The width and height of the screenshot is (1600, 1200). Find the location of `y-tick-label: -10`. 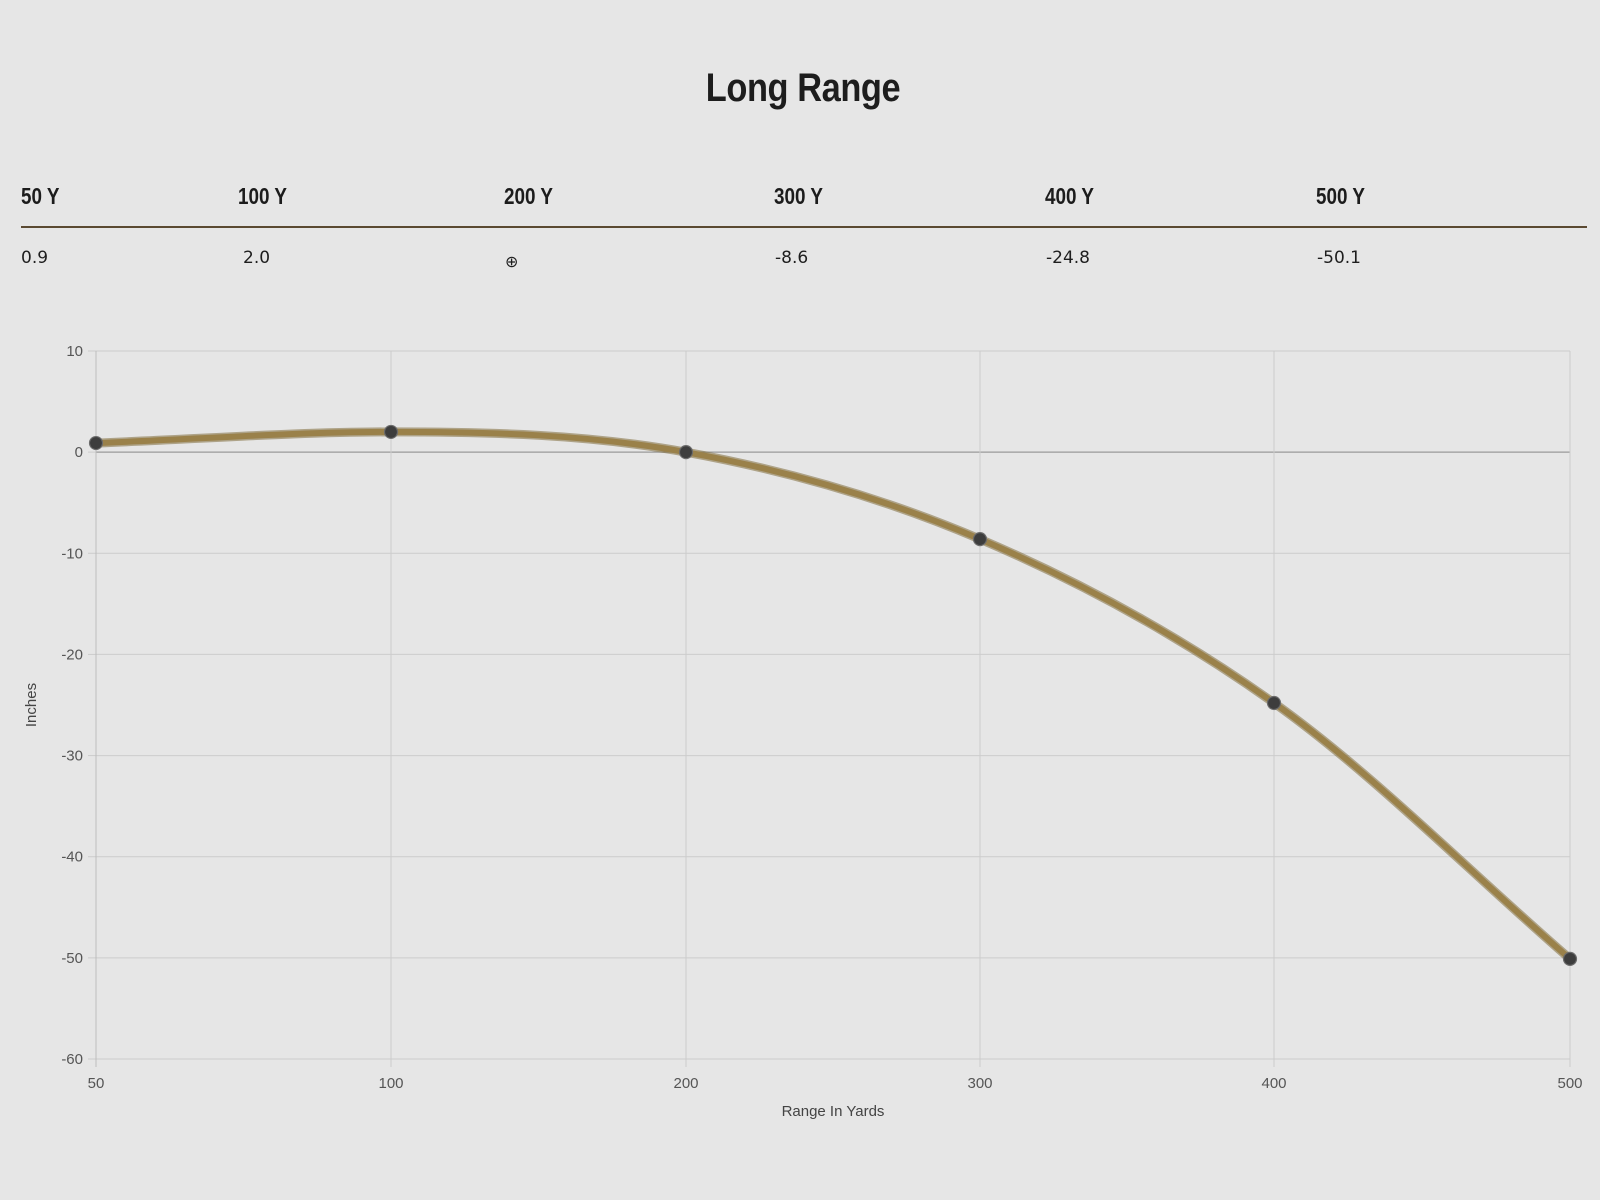

y-tick-label: -10 is located at coordinates (72, 553).